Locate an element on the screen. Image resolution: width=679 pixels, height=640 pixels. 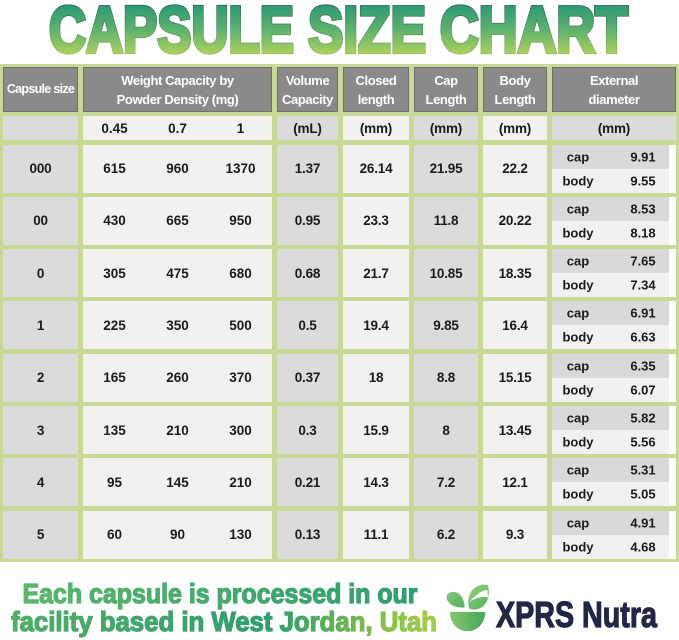
svg-text: SIZE is located at coordinates (367, 32).